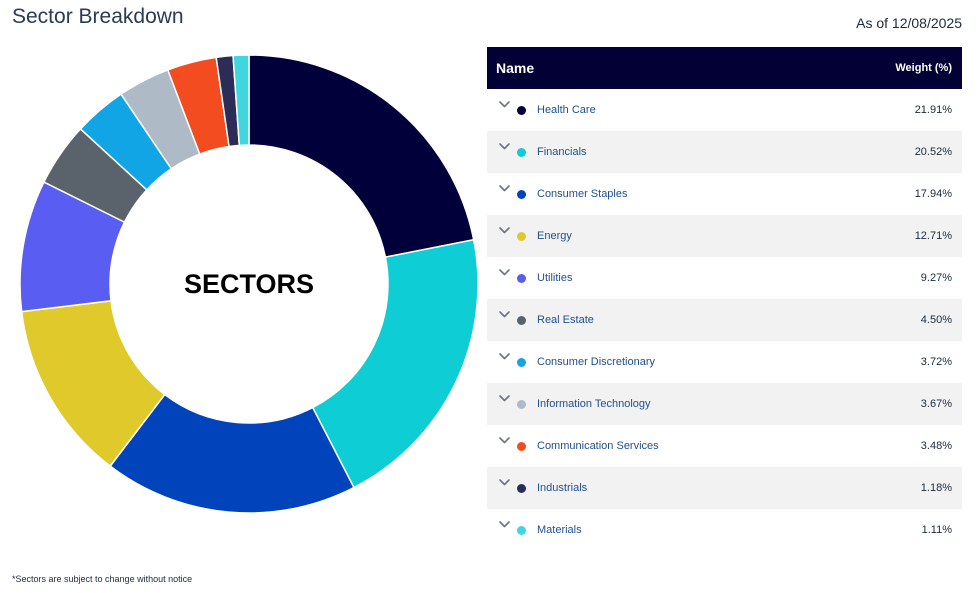 The height and width of the screenshot is (593, 978). What do you see at coordinates (724, 404) in the screenshot?
I see `table-row-information-technology: Information Technology 3.67%` at bounding box center [724, 404].